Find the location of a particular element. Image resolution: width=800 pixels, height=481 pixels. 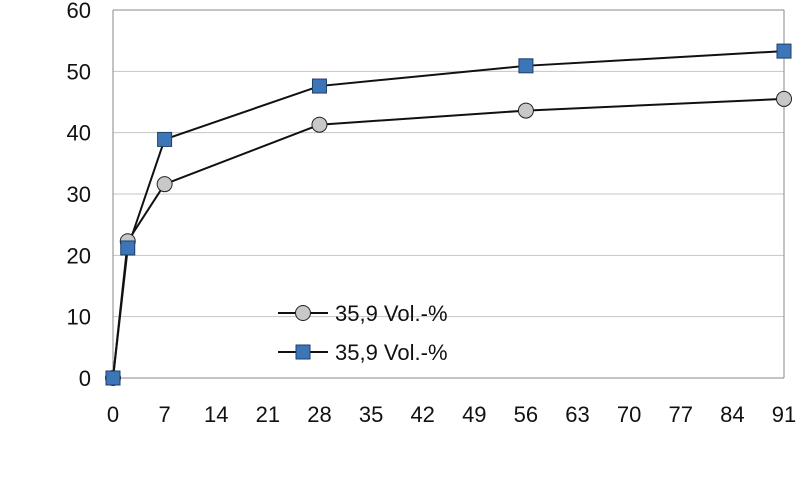

y-tick-label: 10 is located at coordinates (79, 317).